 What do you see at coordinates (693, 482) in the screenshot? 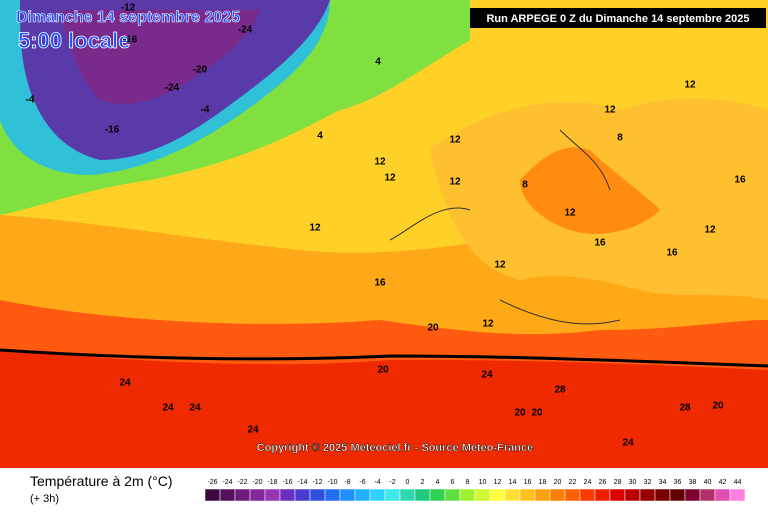
I see `scale-tick-label: 38` at bounding box center [693, 482].